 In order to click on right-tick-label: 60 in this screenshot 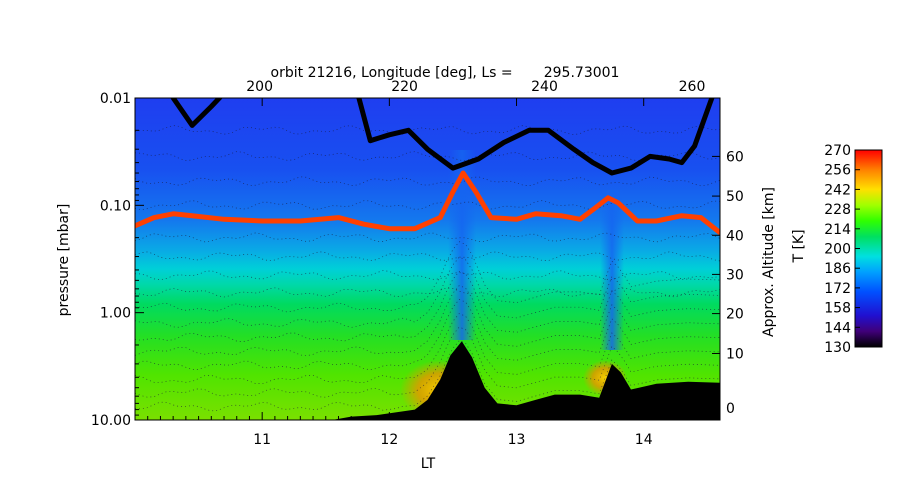, I will do `click(735, 157)`.